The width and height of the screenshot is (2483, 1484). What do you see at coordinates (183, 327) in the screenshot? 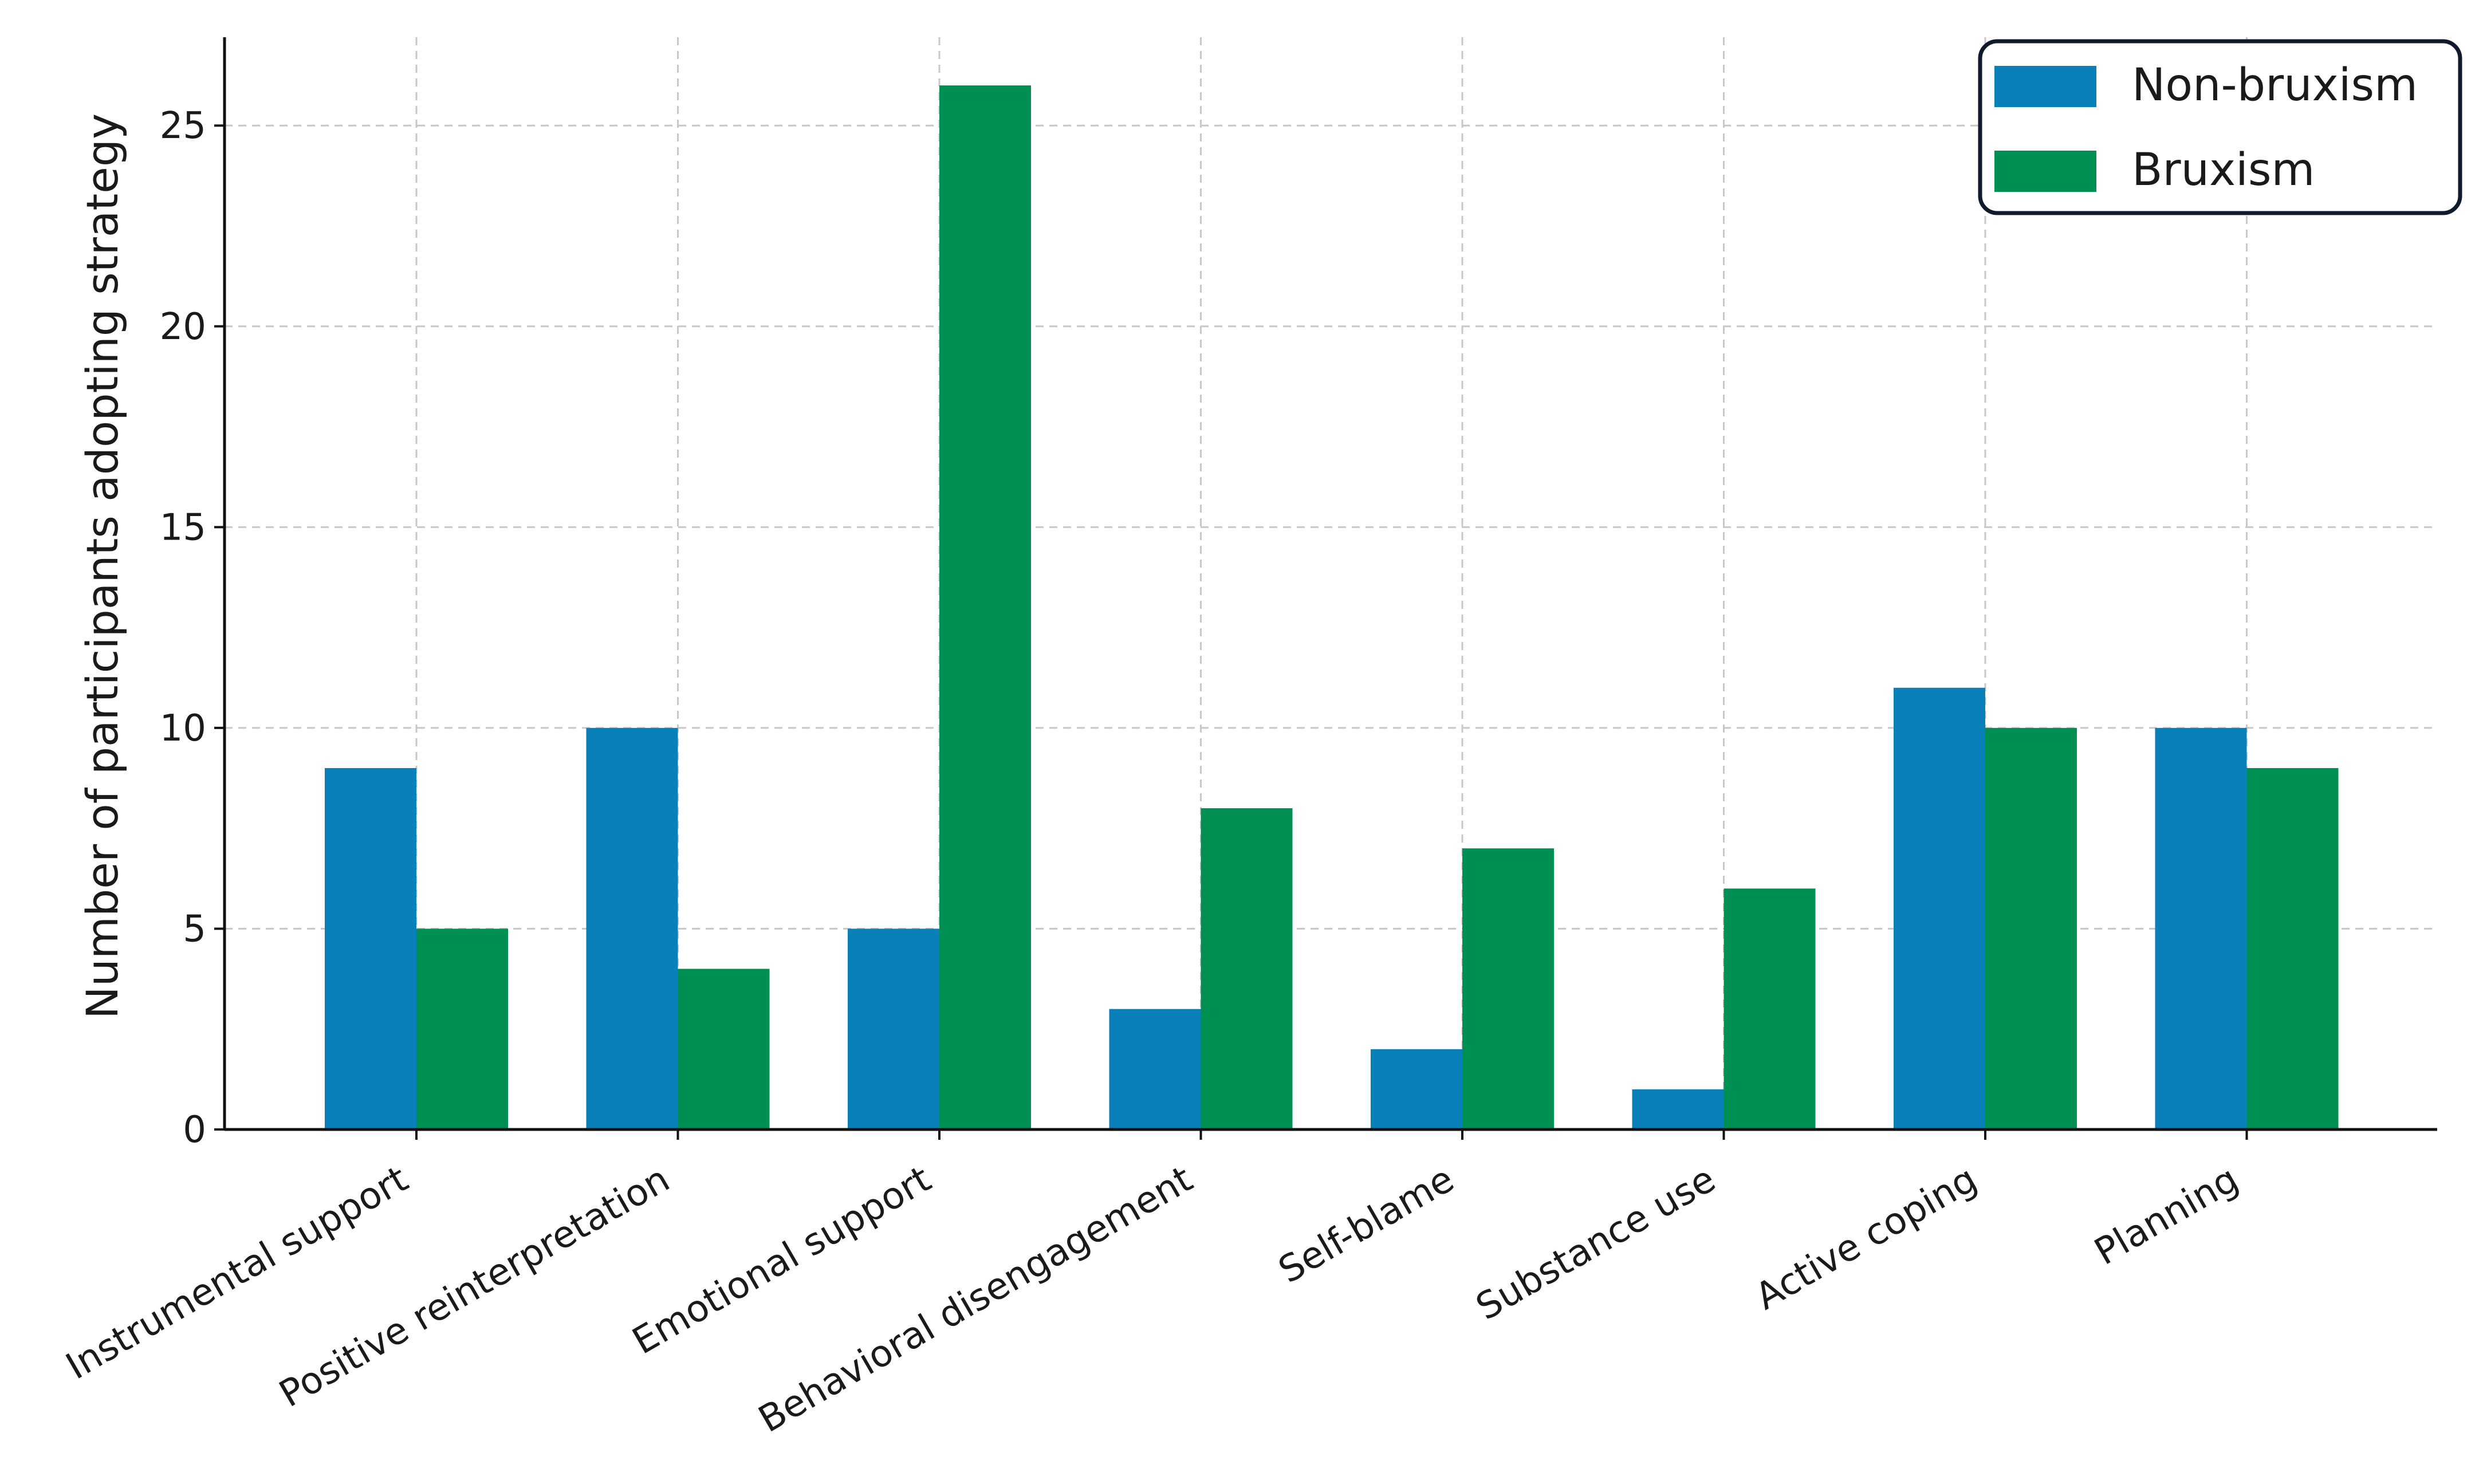
I see `y-tick-label: 20` at bounding box center [183, 327].